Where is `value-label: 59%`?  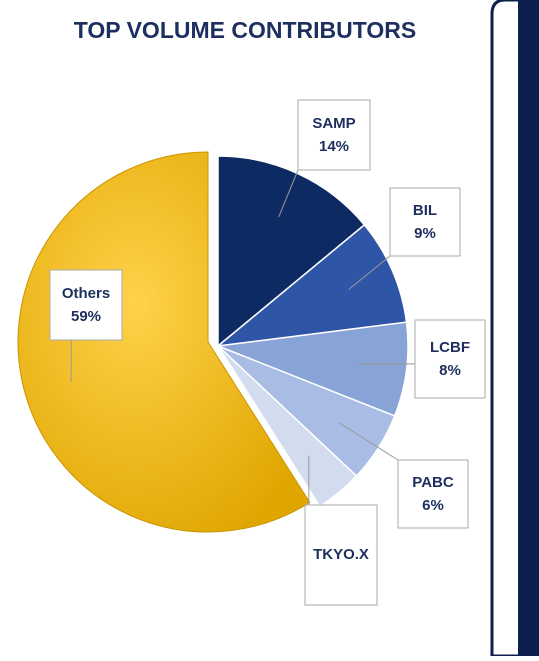
value-label: 59% is located at coordinates (86, 316).